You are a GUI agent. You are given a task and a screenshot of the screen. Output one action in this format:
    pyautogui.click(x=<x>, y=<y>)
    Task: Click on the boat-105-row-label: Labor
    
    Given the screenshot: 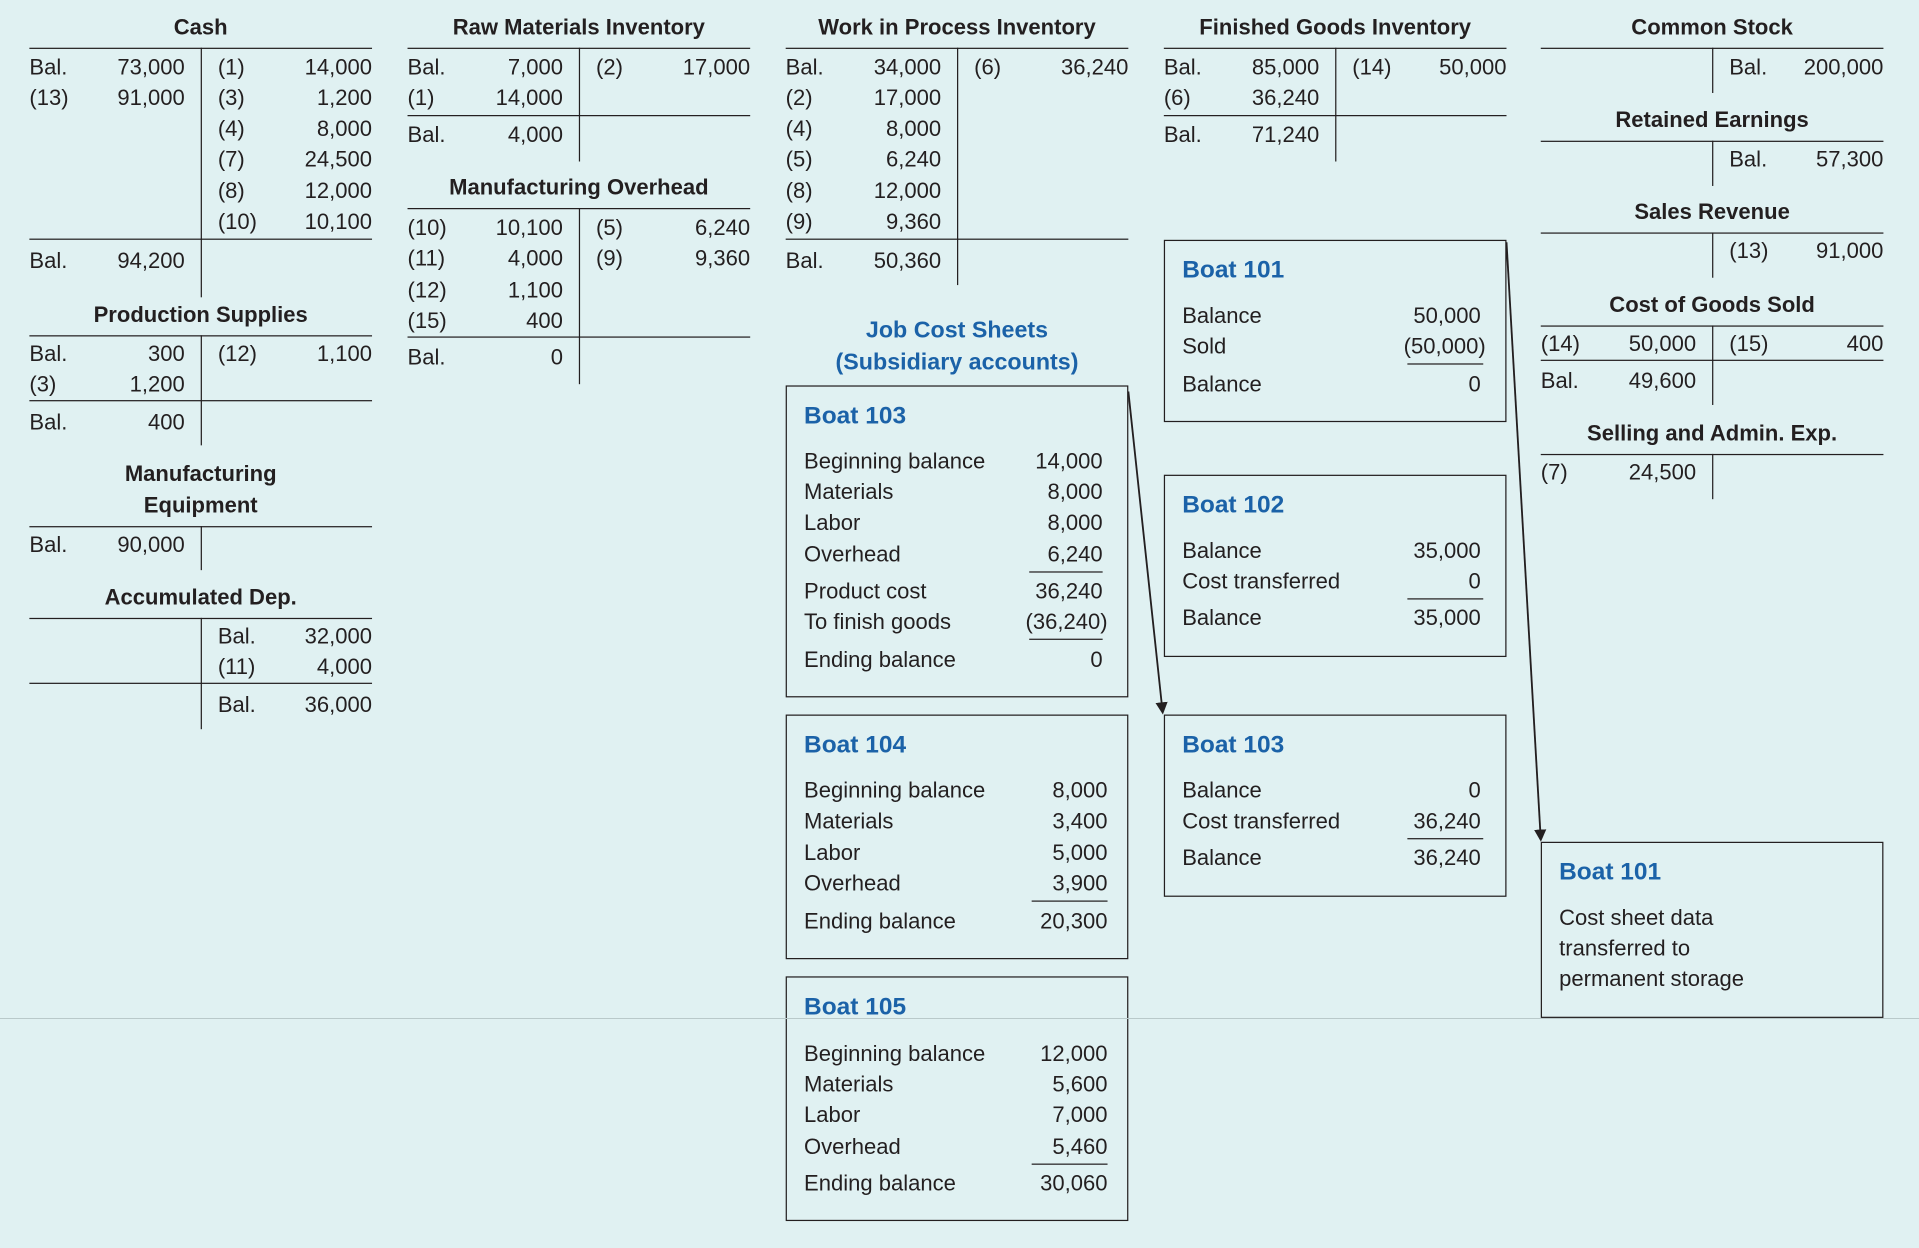 What is the action you would take?
    pyautogui.click(x=832, y=1114)
    